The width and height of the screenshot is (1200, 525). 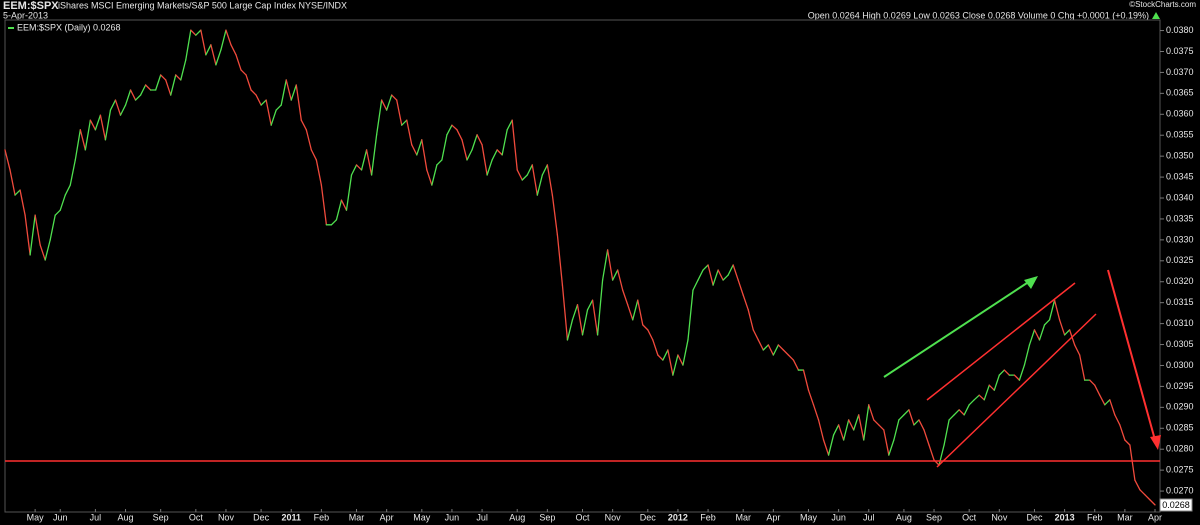 What do you see at coordinates (1180, 93) in the screenshot?
I see `y-tick-label: 0.0365` at bounding box center [1180, 93].